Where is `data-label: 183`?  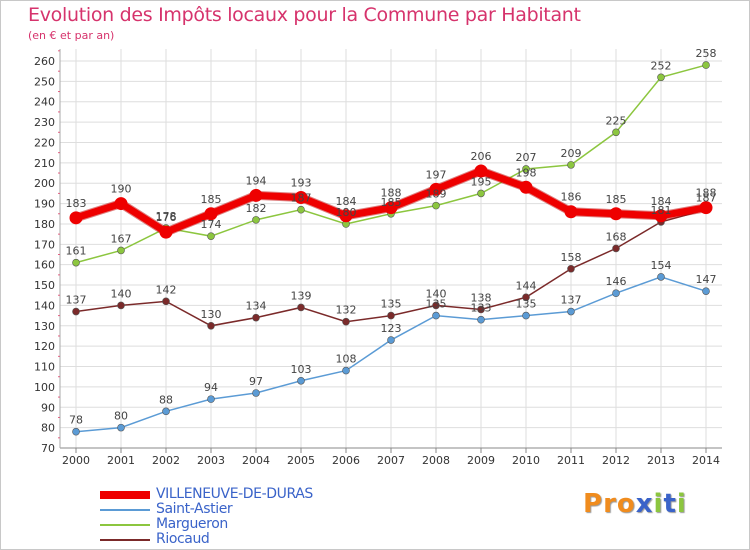 data-label: 183 is located at coordinates (76, 203).